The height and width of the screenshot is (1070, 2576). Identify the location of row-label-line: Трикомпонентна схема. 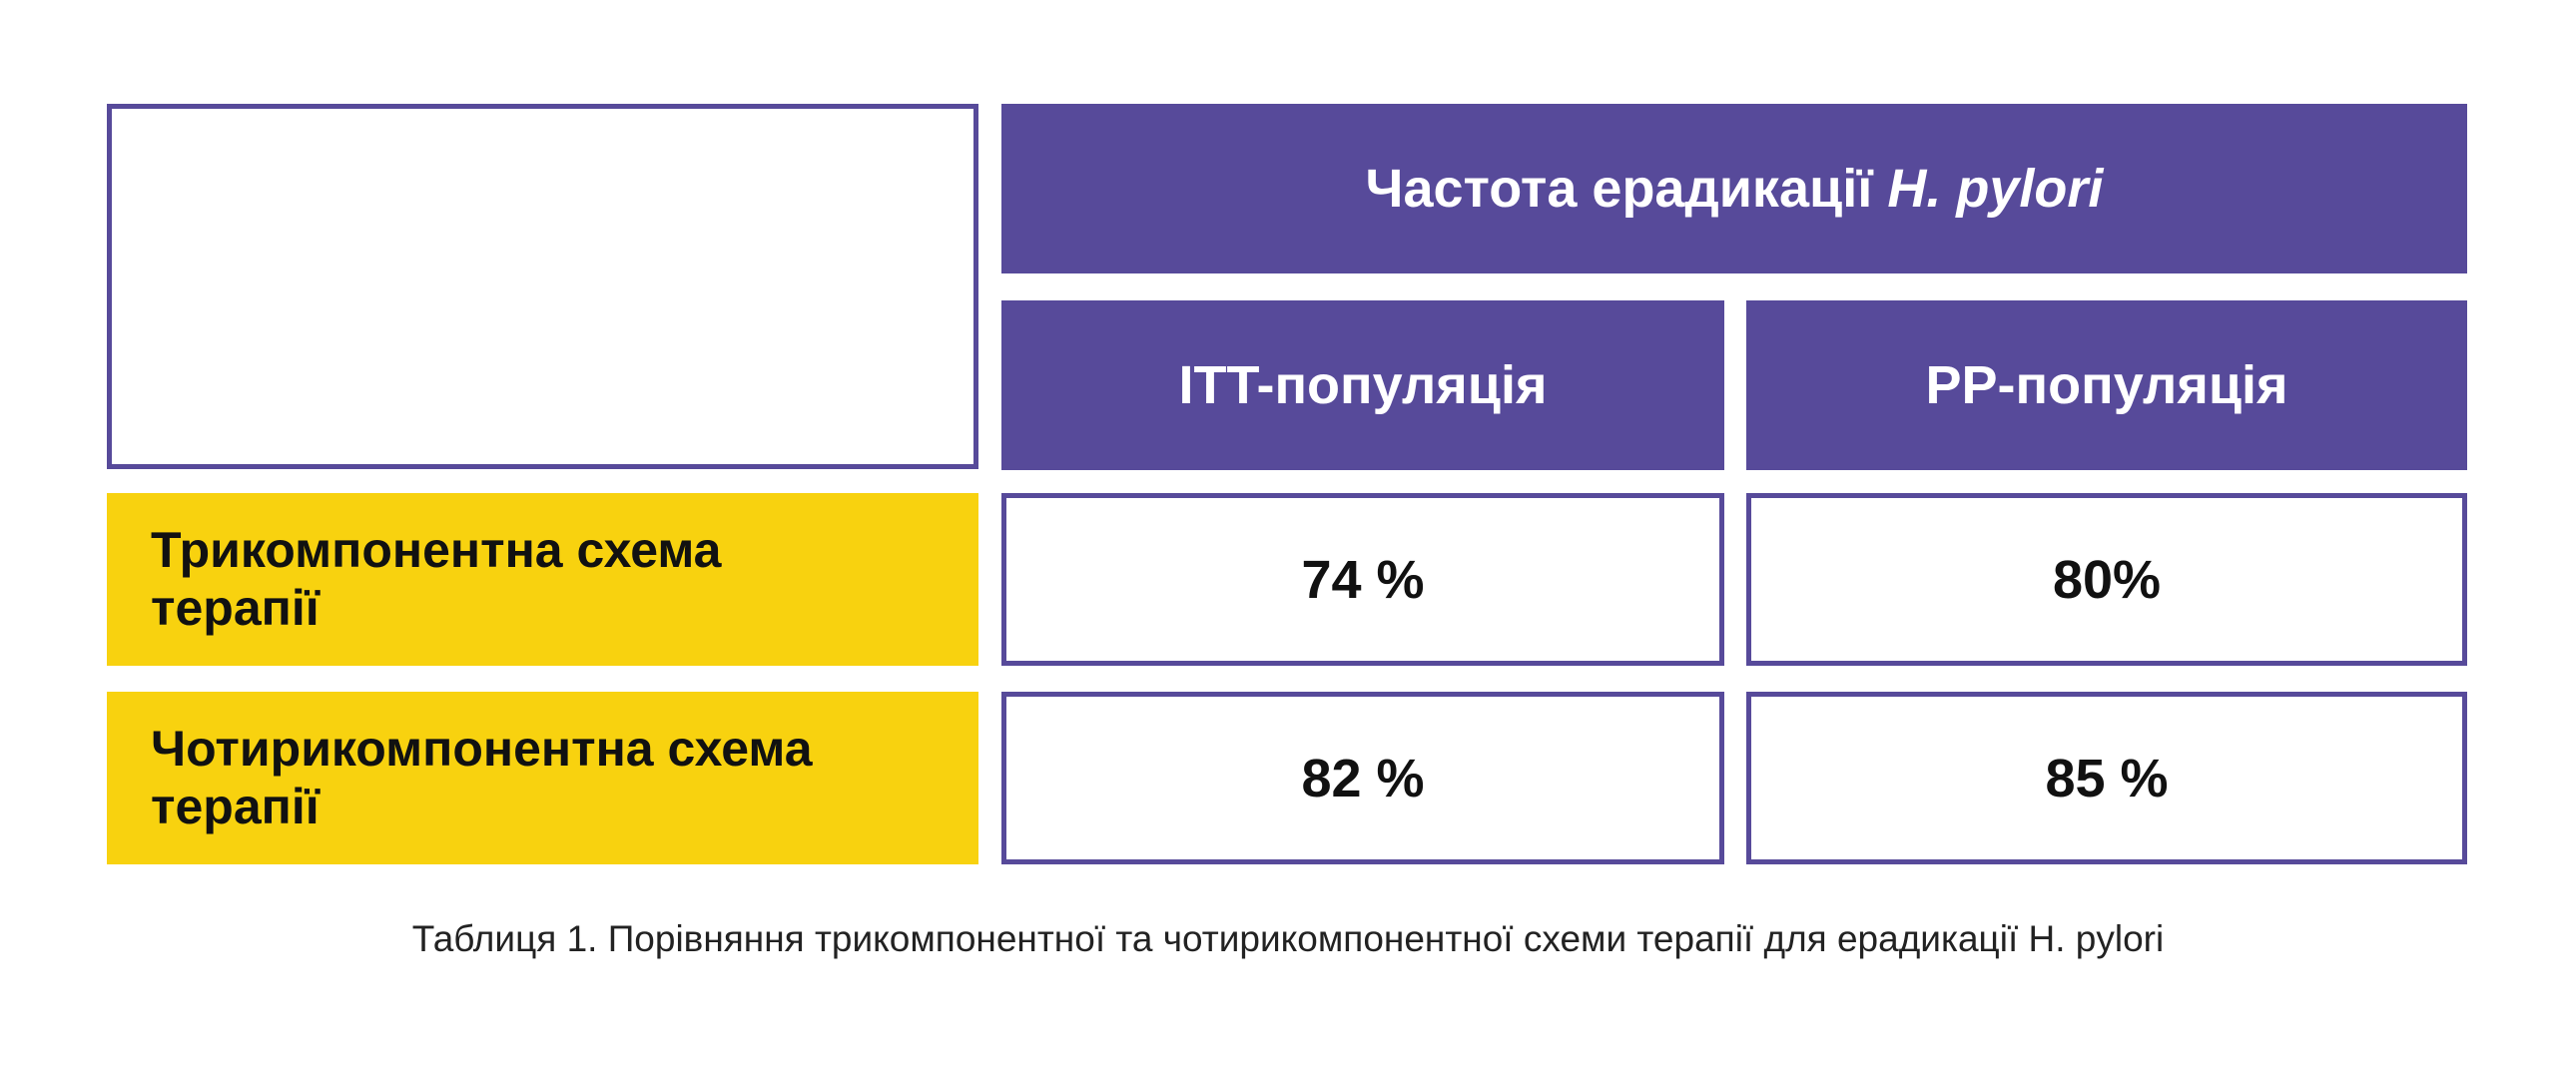
(436, 550).